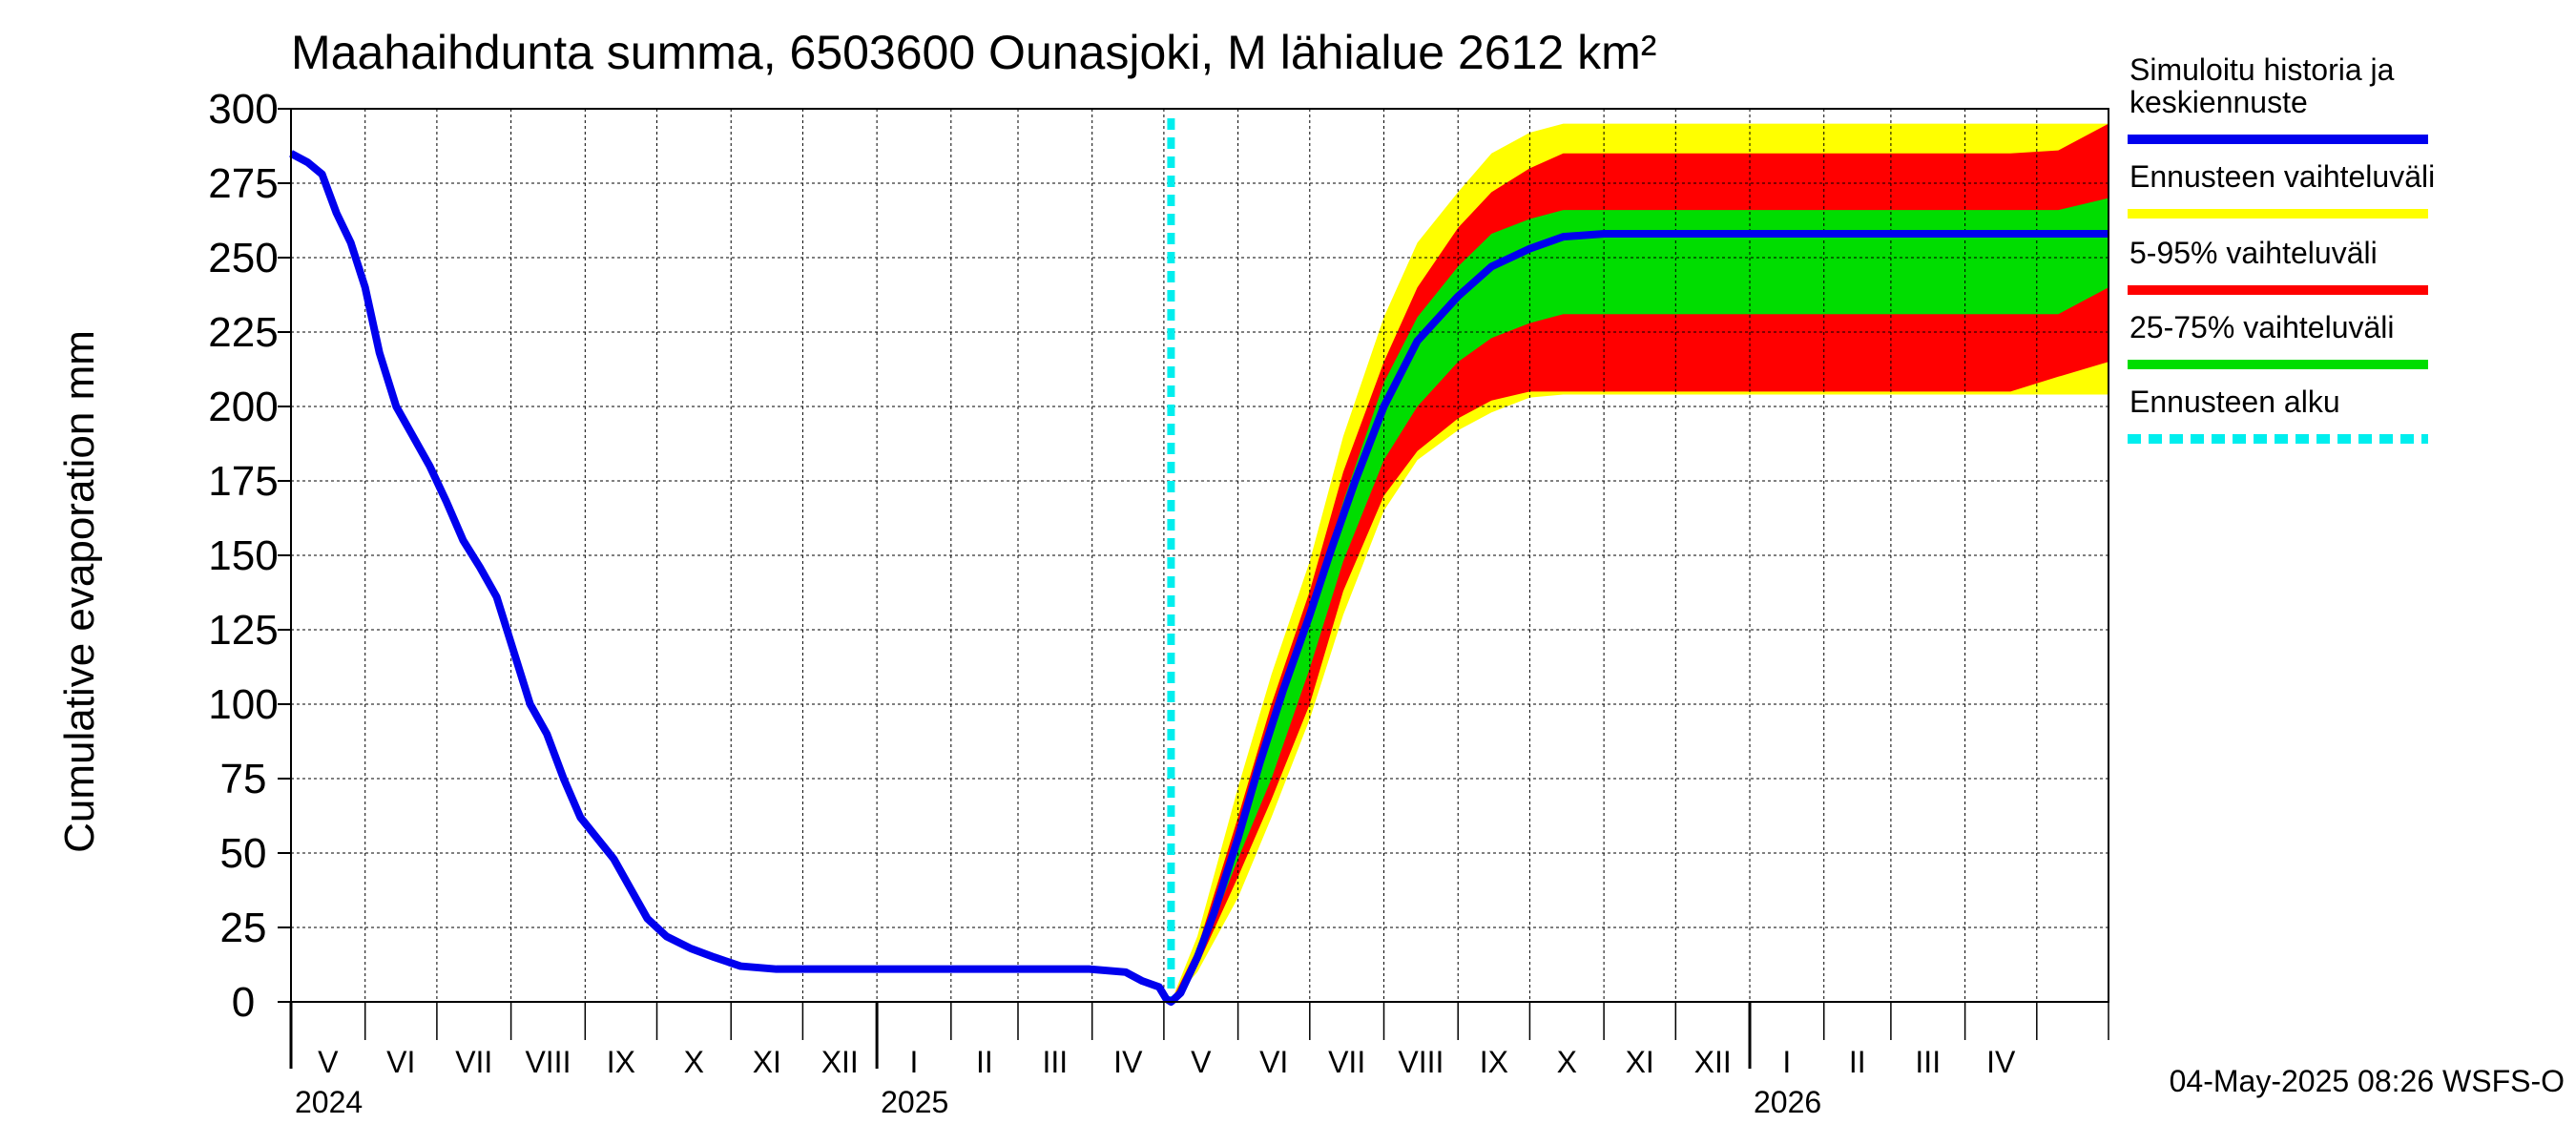 The height and width of the screenshot is (1145, 2576). I want to click on y-tick-label: 50, so click(243, 853).